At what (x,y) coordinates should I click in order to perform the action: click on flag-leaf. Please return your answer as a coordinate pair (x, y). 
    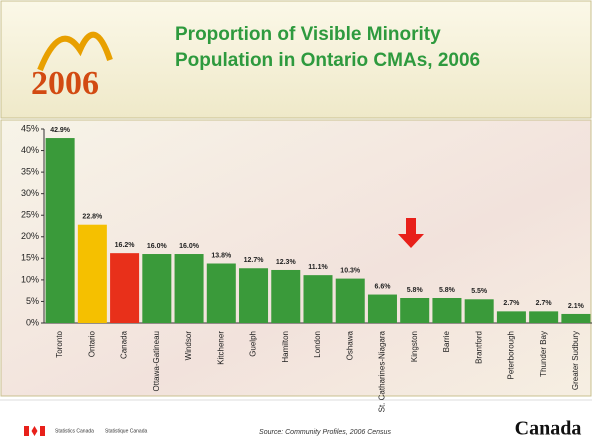
    Looking at the image, I should click on (34, 431).